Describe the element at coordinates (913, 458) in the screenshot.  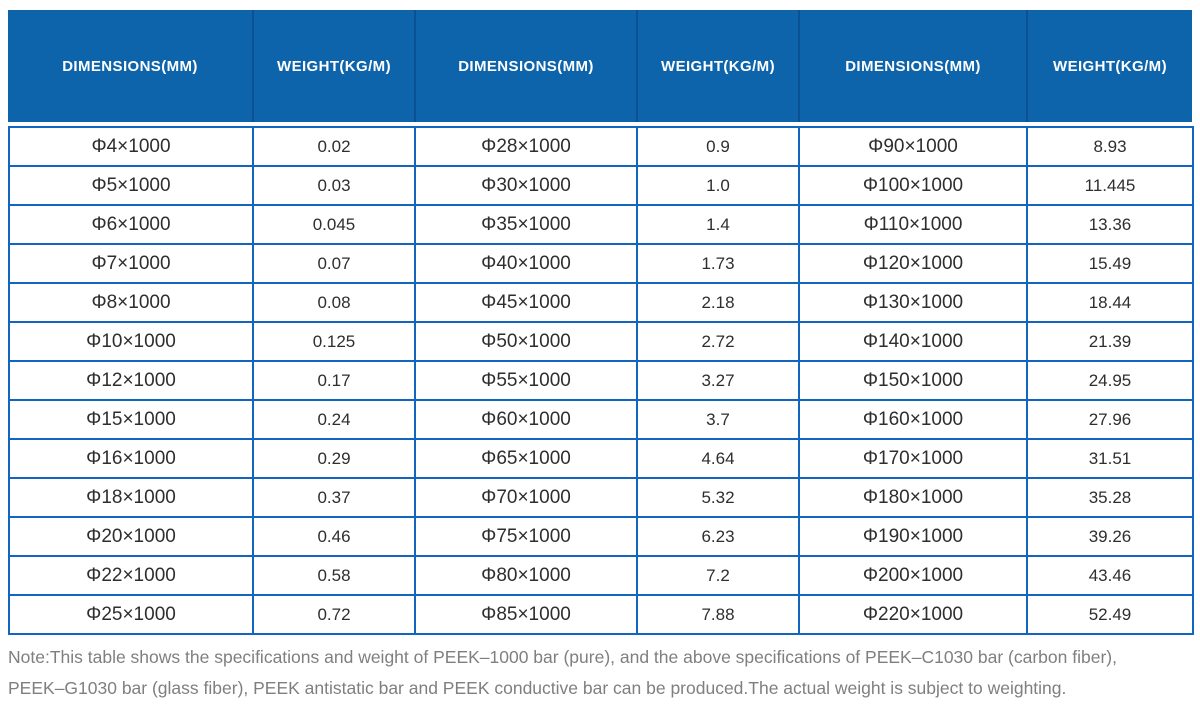
I see `dimension-cell: Φ170×1000` at that location.